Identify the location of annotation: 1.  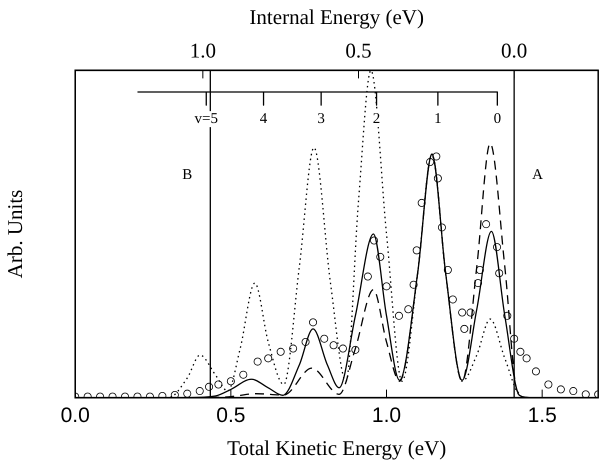
(438, 119).